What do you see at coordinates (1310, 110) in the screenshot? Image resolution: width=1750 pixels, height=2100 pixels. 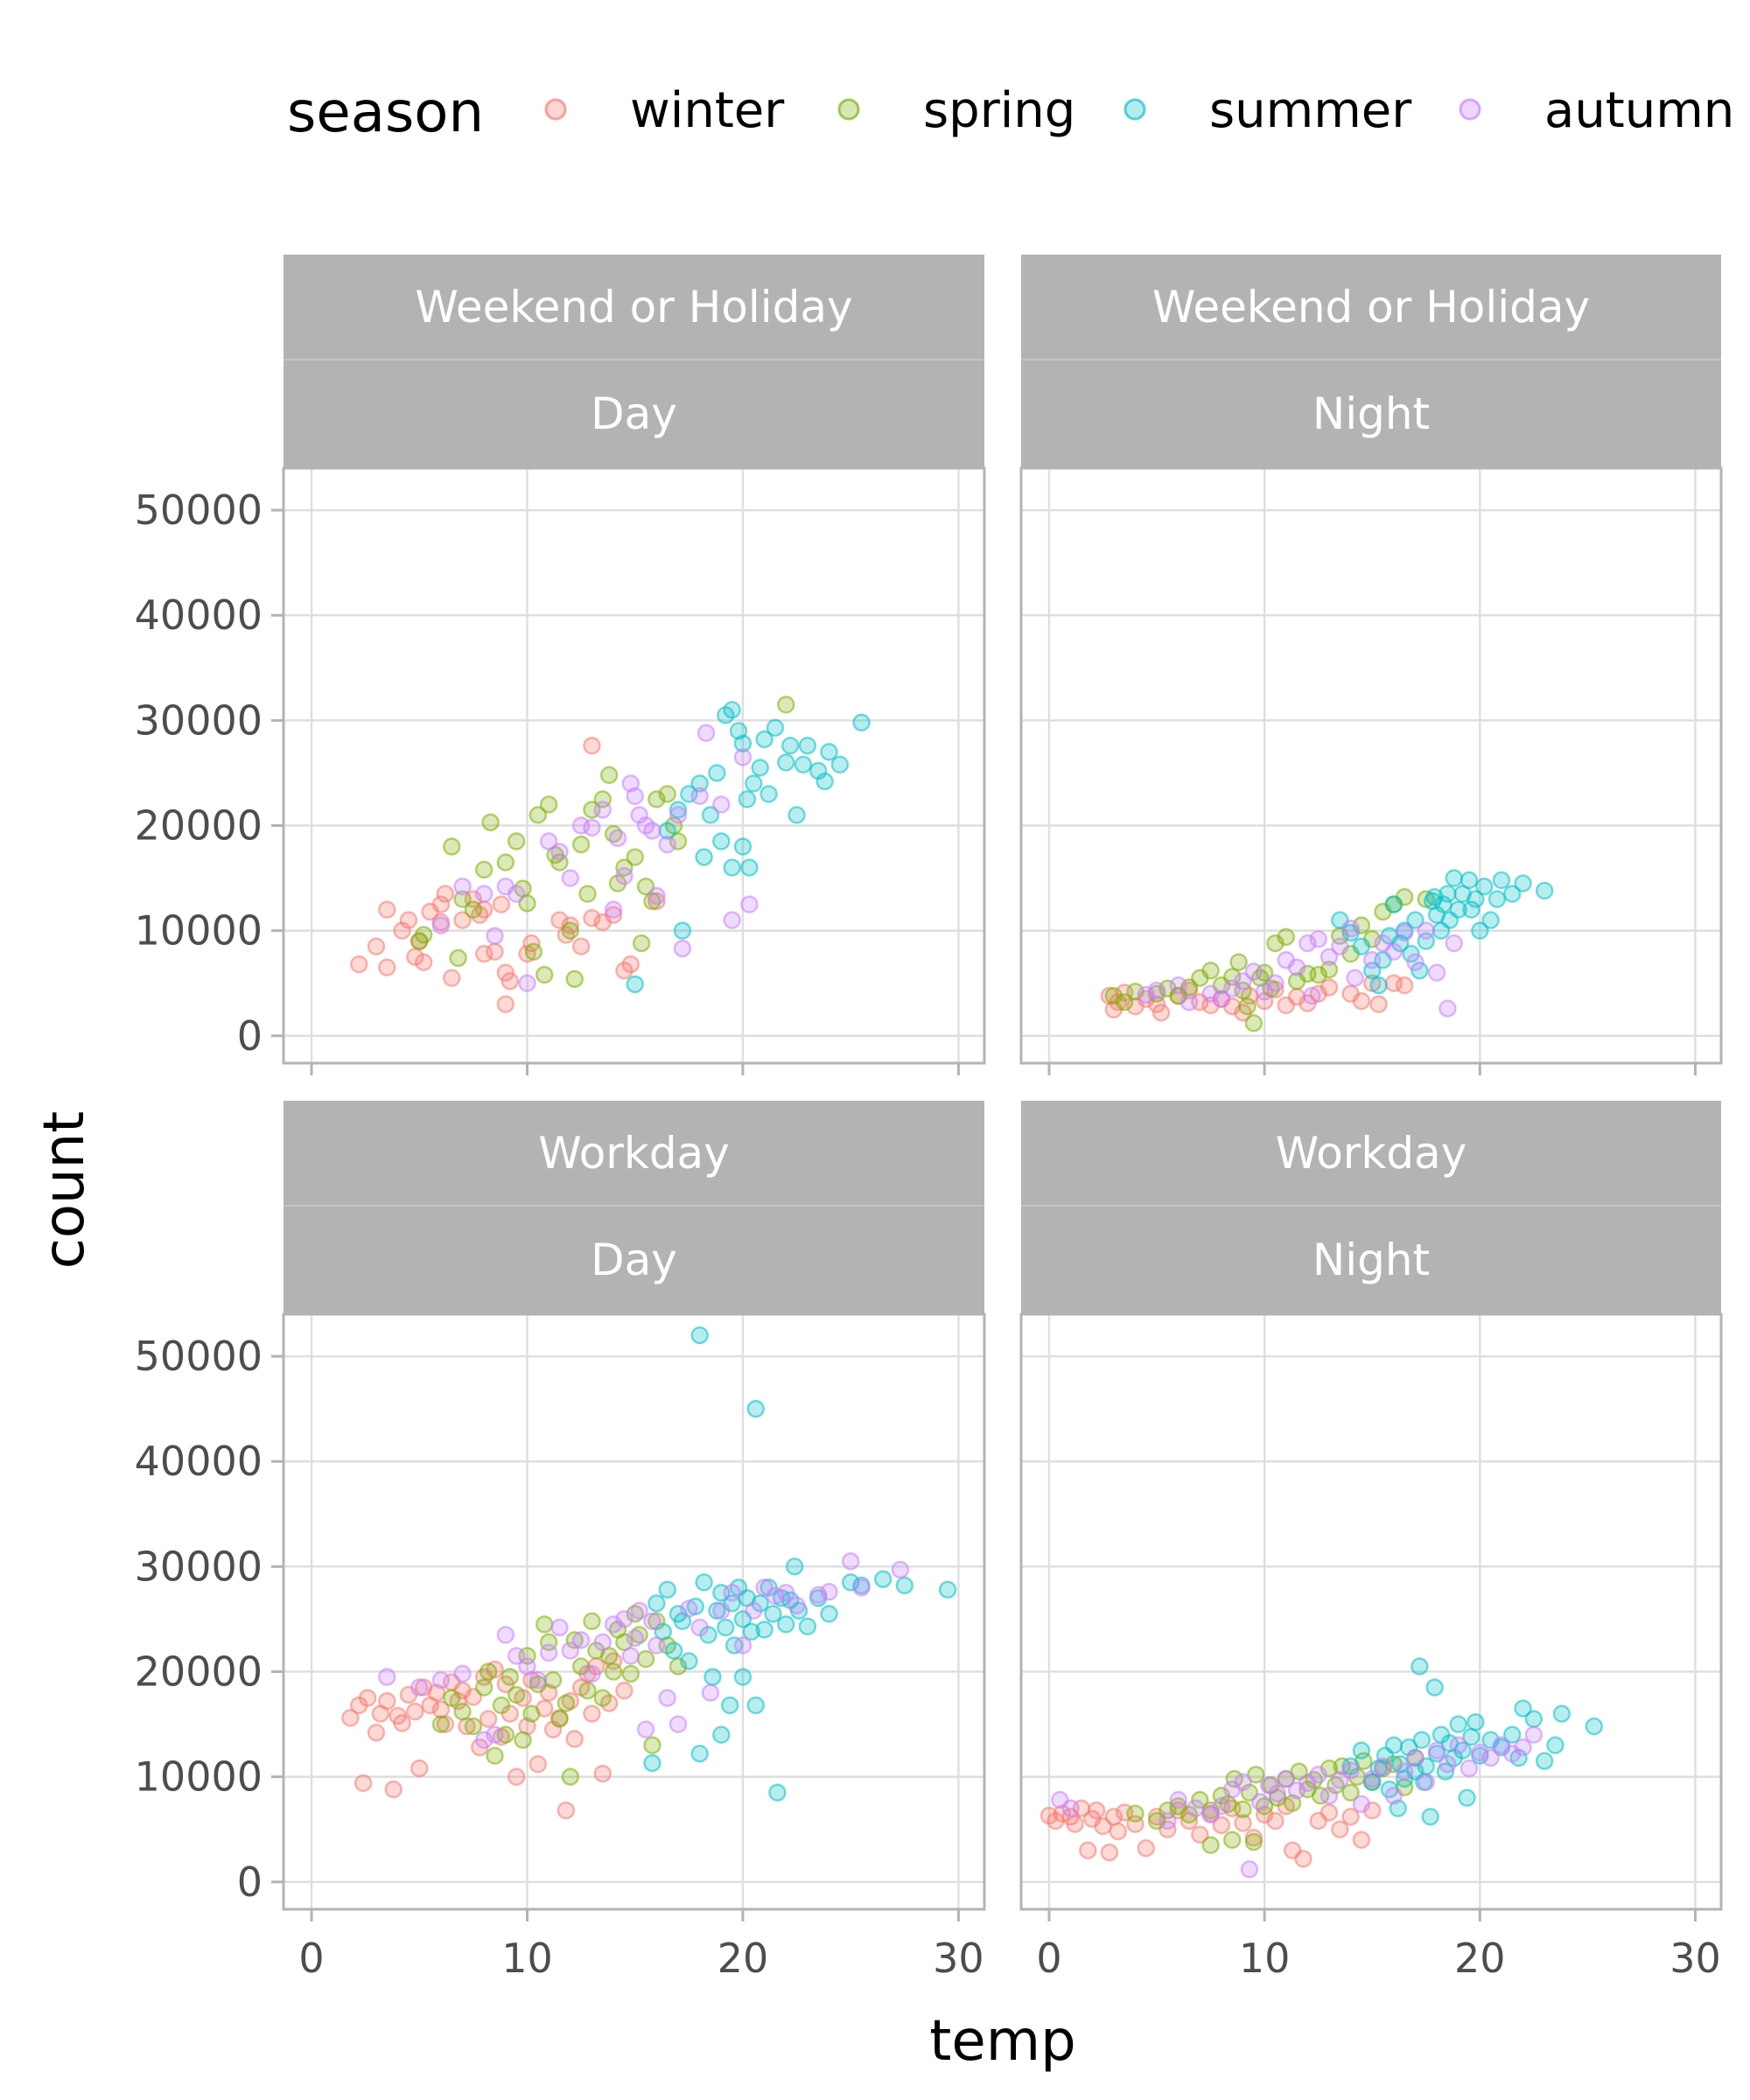 I see `legend-label-summer: summer` at bounding box center [1310, 110].